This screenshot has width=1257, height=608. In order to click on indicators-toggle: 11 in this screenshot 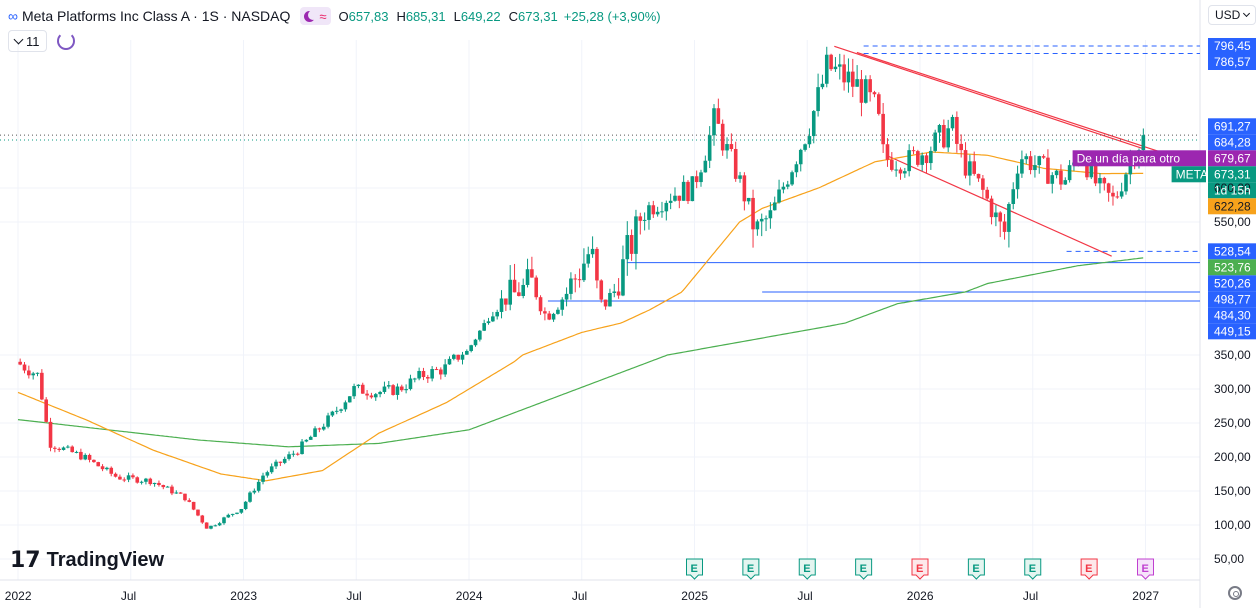, I will do `click(27, 41)`.